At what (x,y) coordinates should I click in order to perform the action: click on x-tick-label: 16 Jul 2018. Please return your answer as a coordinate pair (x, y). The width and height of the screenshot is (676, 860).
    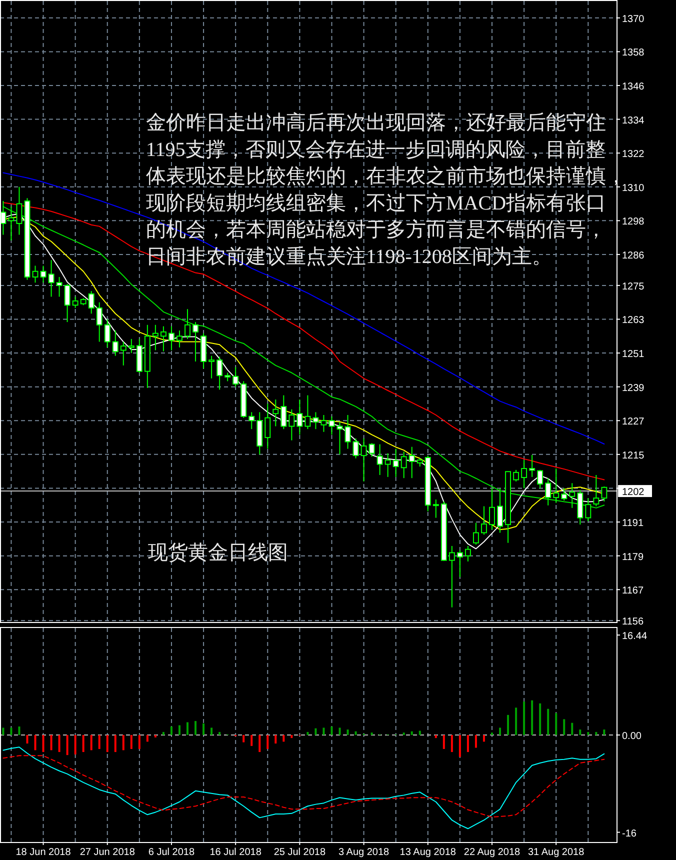
    Looking at the image, I should click on (236, 852).